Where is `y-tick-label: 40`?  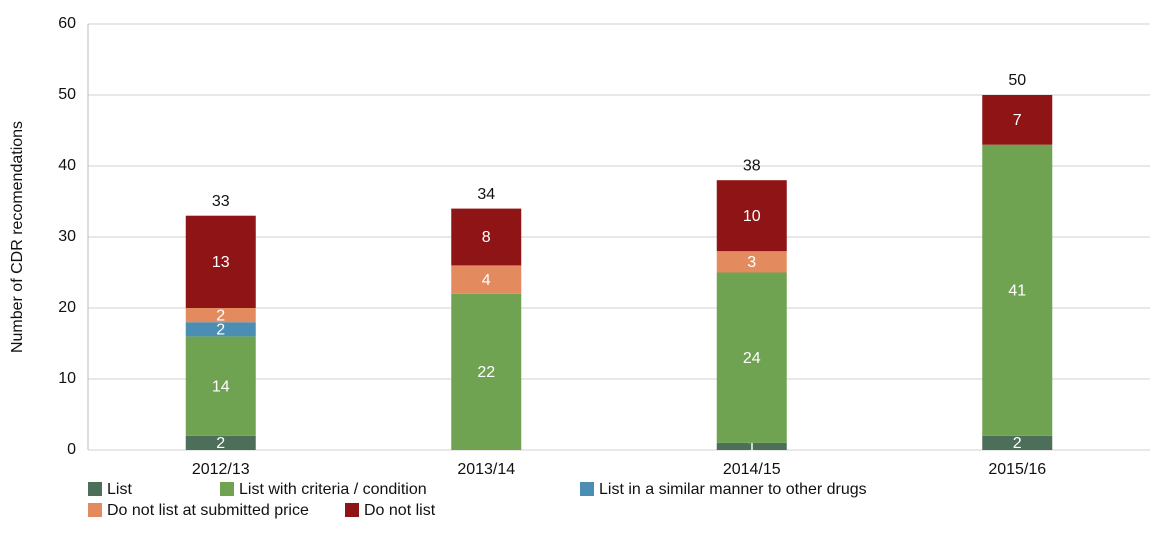 y-tick-label: 40 is located at coordinates (67, 165).